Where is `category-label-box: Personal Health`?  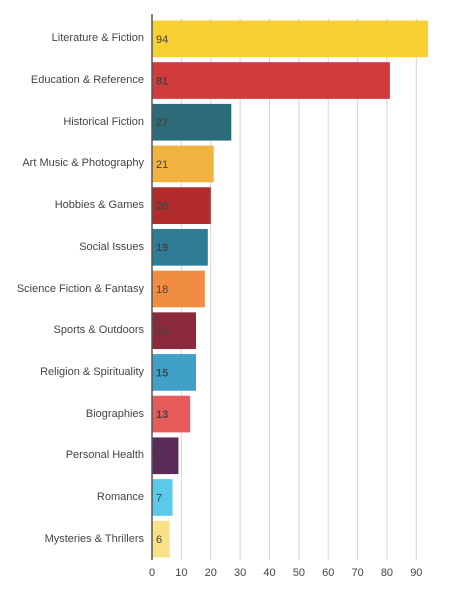 category-label-box: Personal Health is located at coordinates (104, 455).